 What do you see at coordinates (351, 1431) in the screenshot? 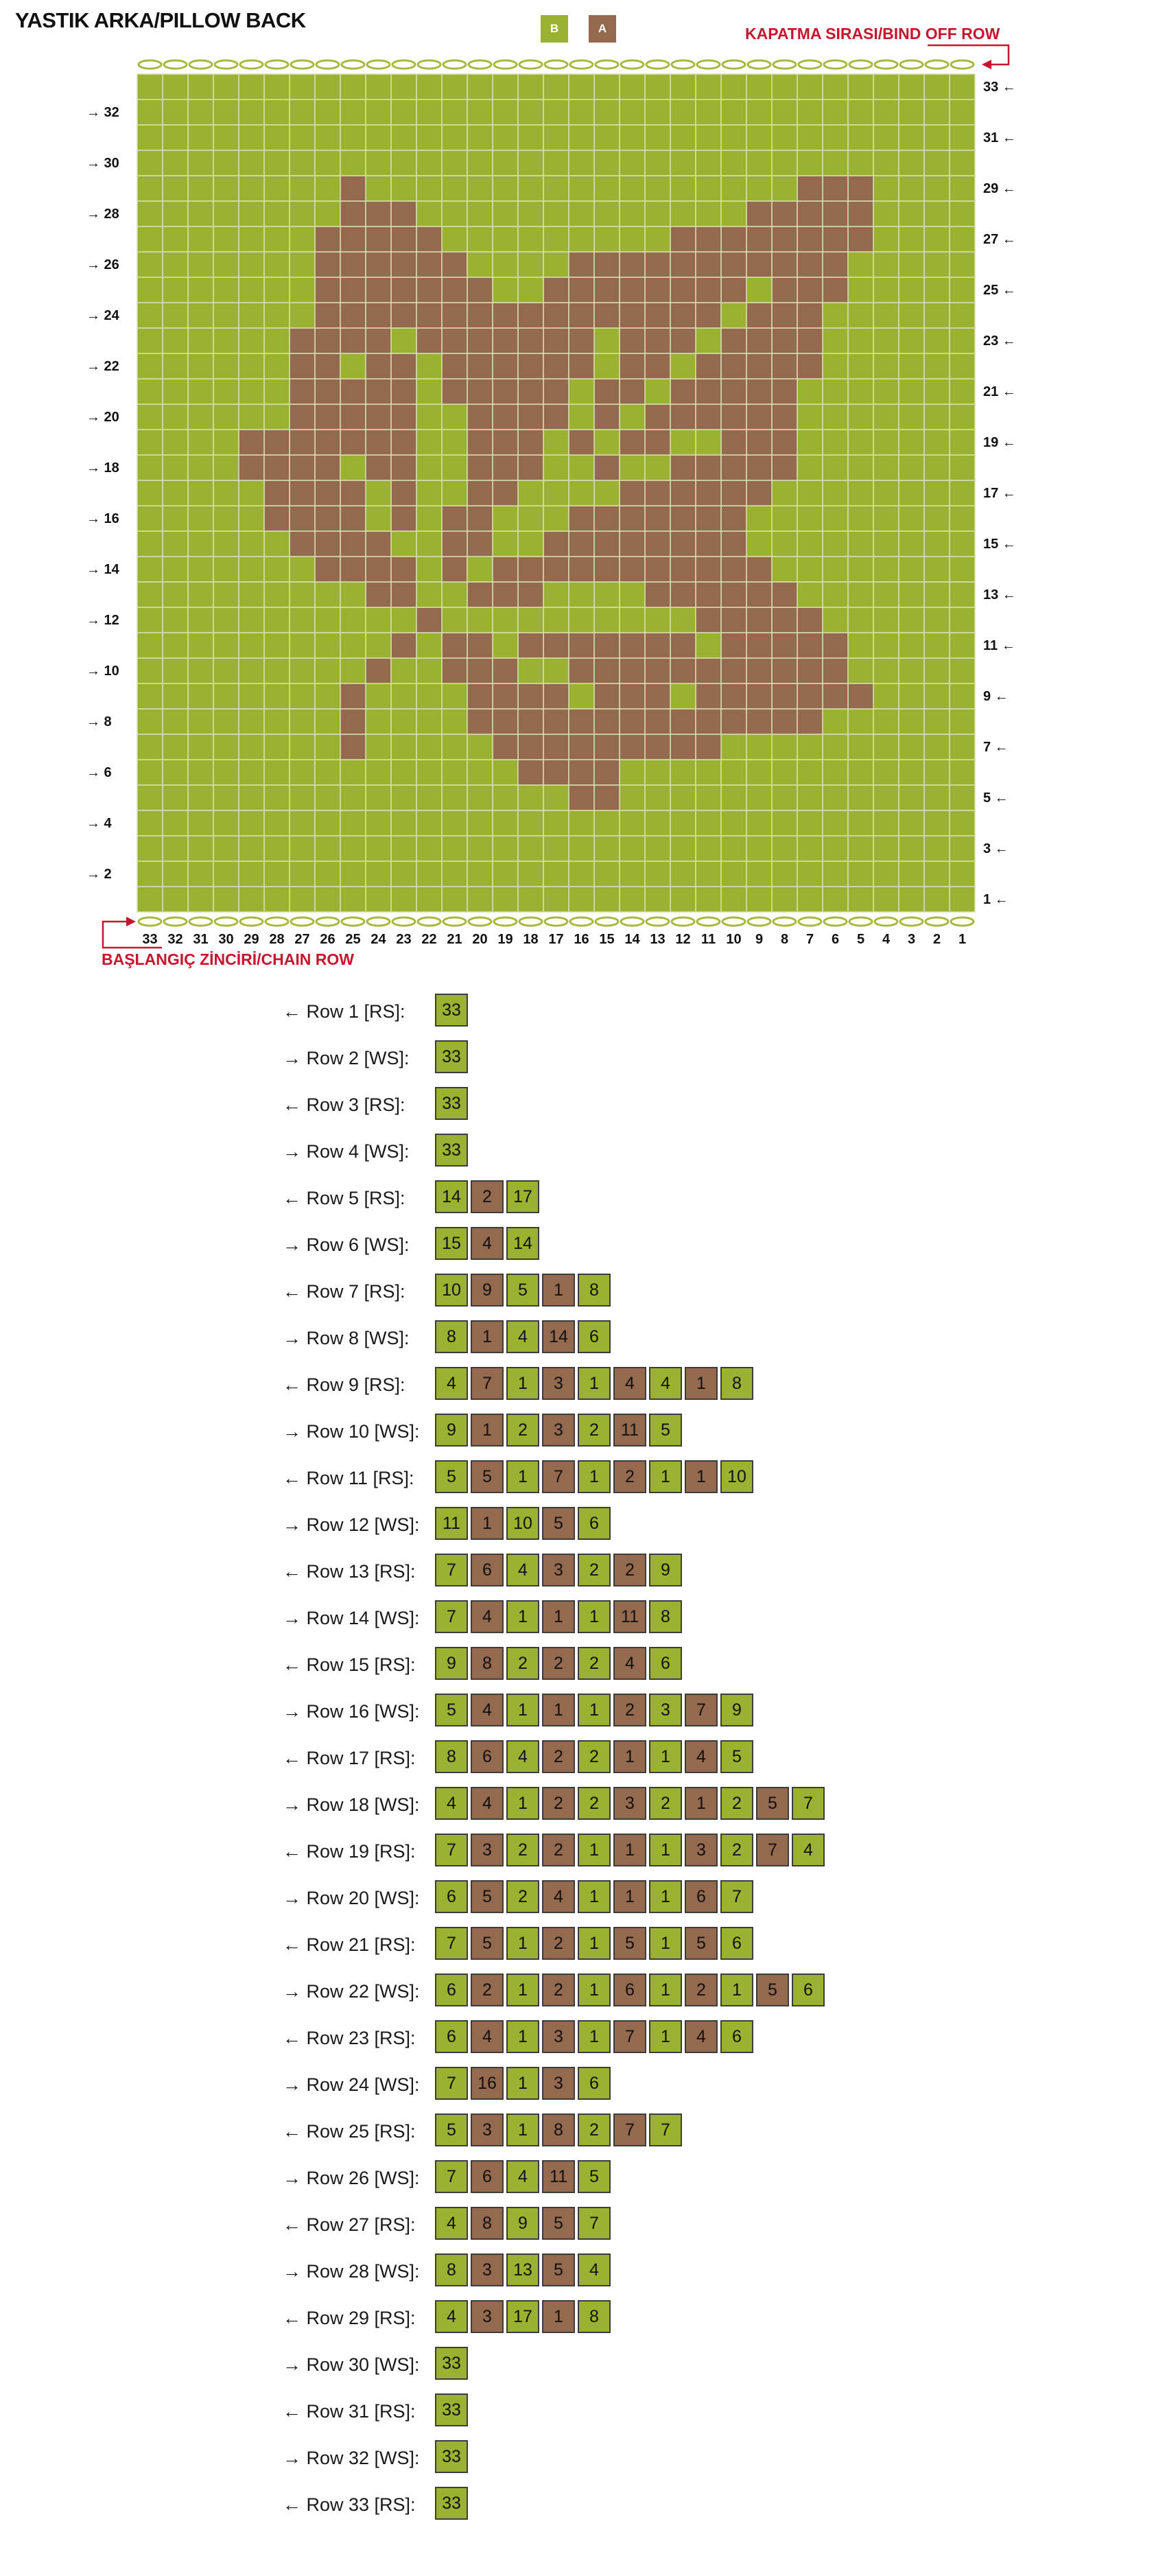
I see `instruction-row-label: → Row 10 [WS]:` at bounding box center [351, 1431].